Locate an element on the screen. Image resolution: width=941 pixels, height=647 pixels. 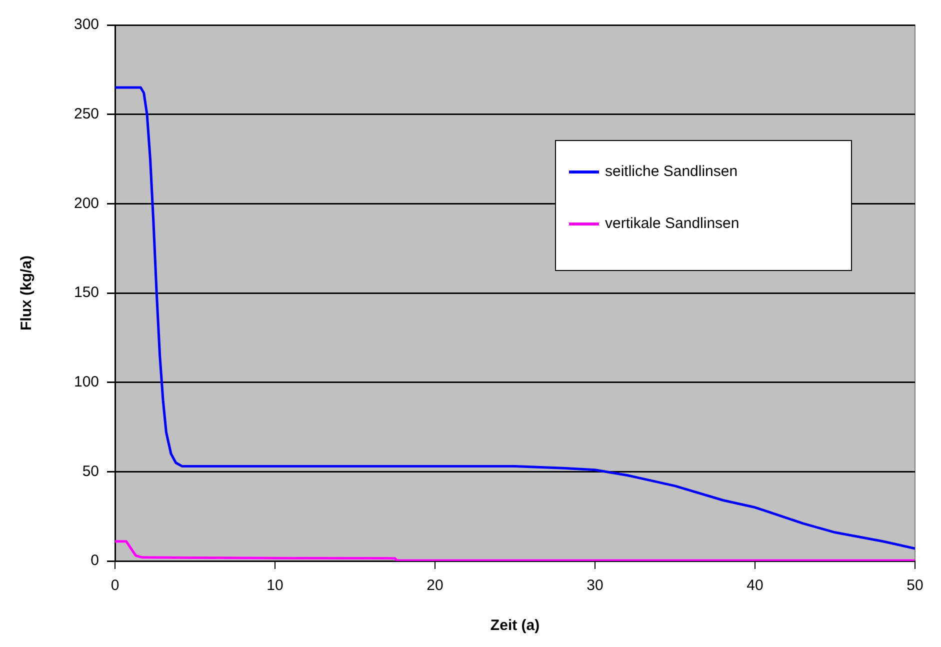
y-tick-label: 200 is located at coordinates (87, 203).